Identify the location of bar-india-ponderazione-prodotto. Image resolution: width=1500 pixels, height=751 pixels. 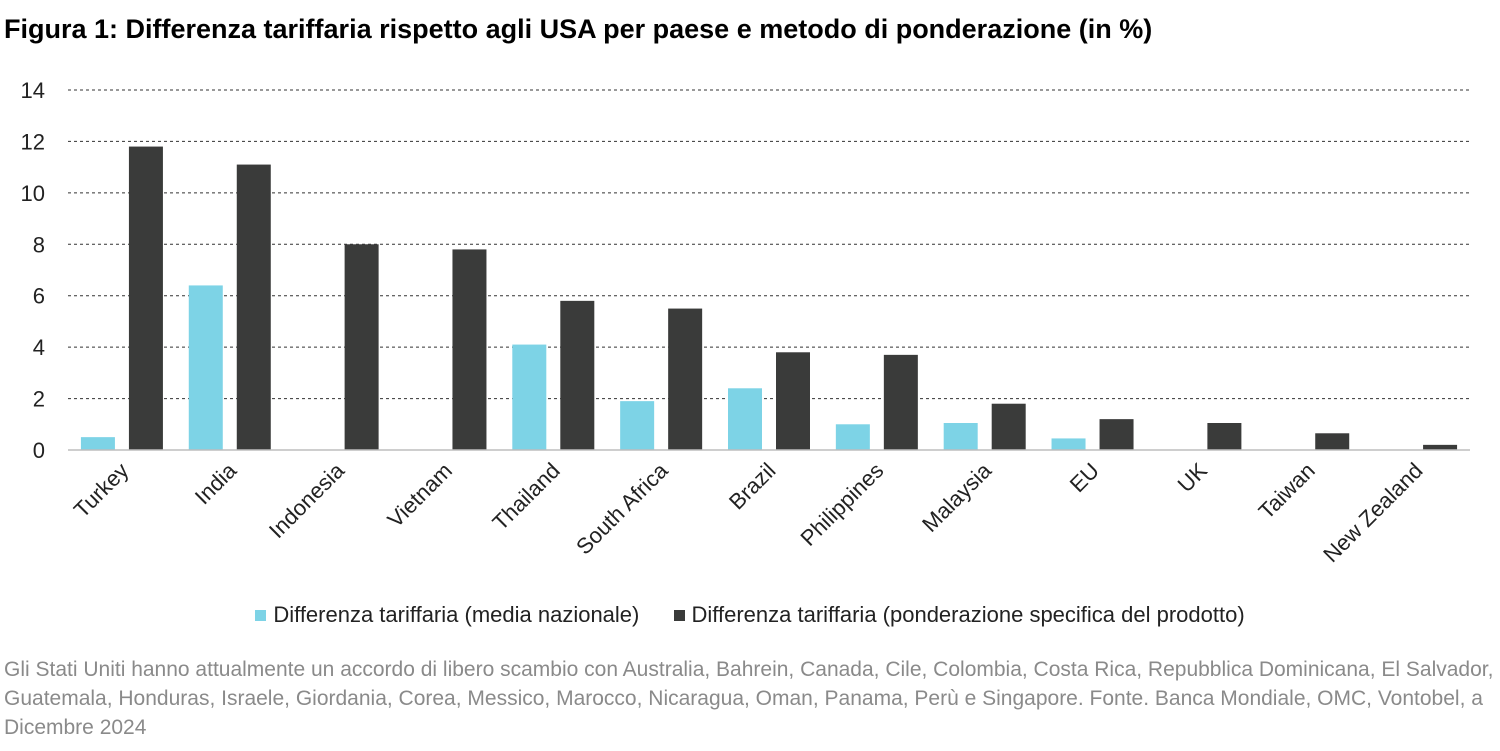
(253, 307).